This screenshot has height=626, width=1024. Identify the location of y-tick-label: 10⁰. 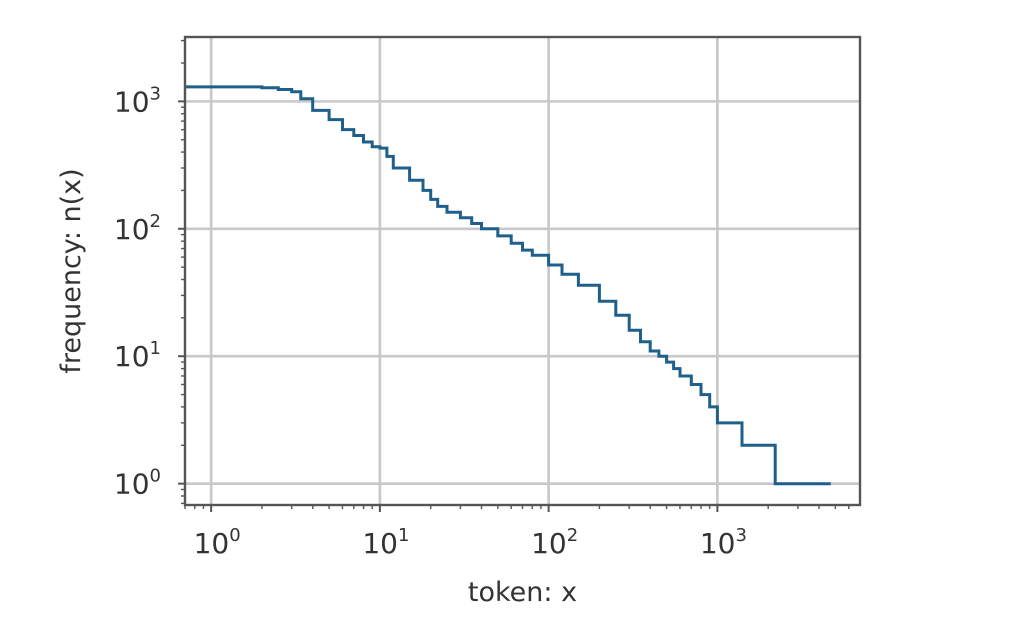
(137, 483).